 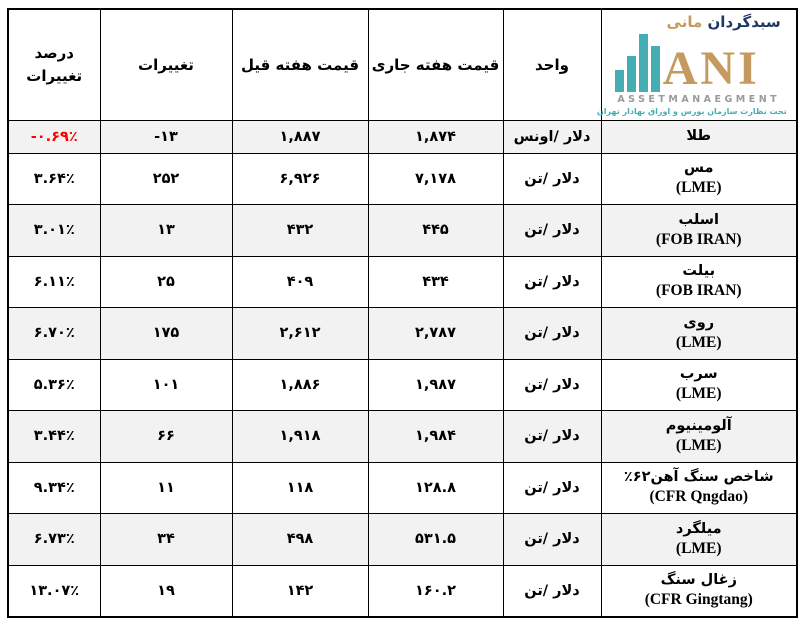 I want to click on header-percent-change: درصد تغییرات, so click(x=54, y=64).